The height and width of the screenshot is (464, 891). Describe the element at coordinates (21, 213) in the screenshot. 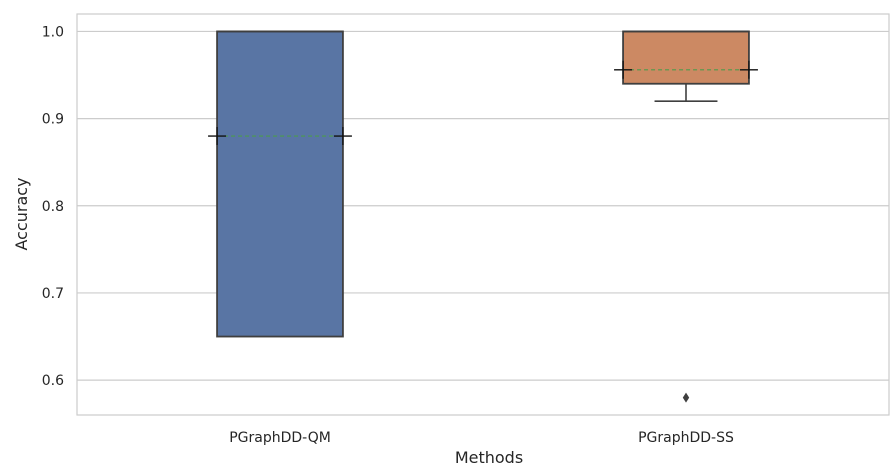

I see `y-axis-label: Accuracy` at that location.